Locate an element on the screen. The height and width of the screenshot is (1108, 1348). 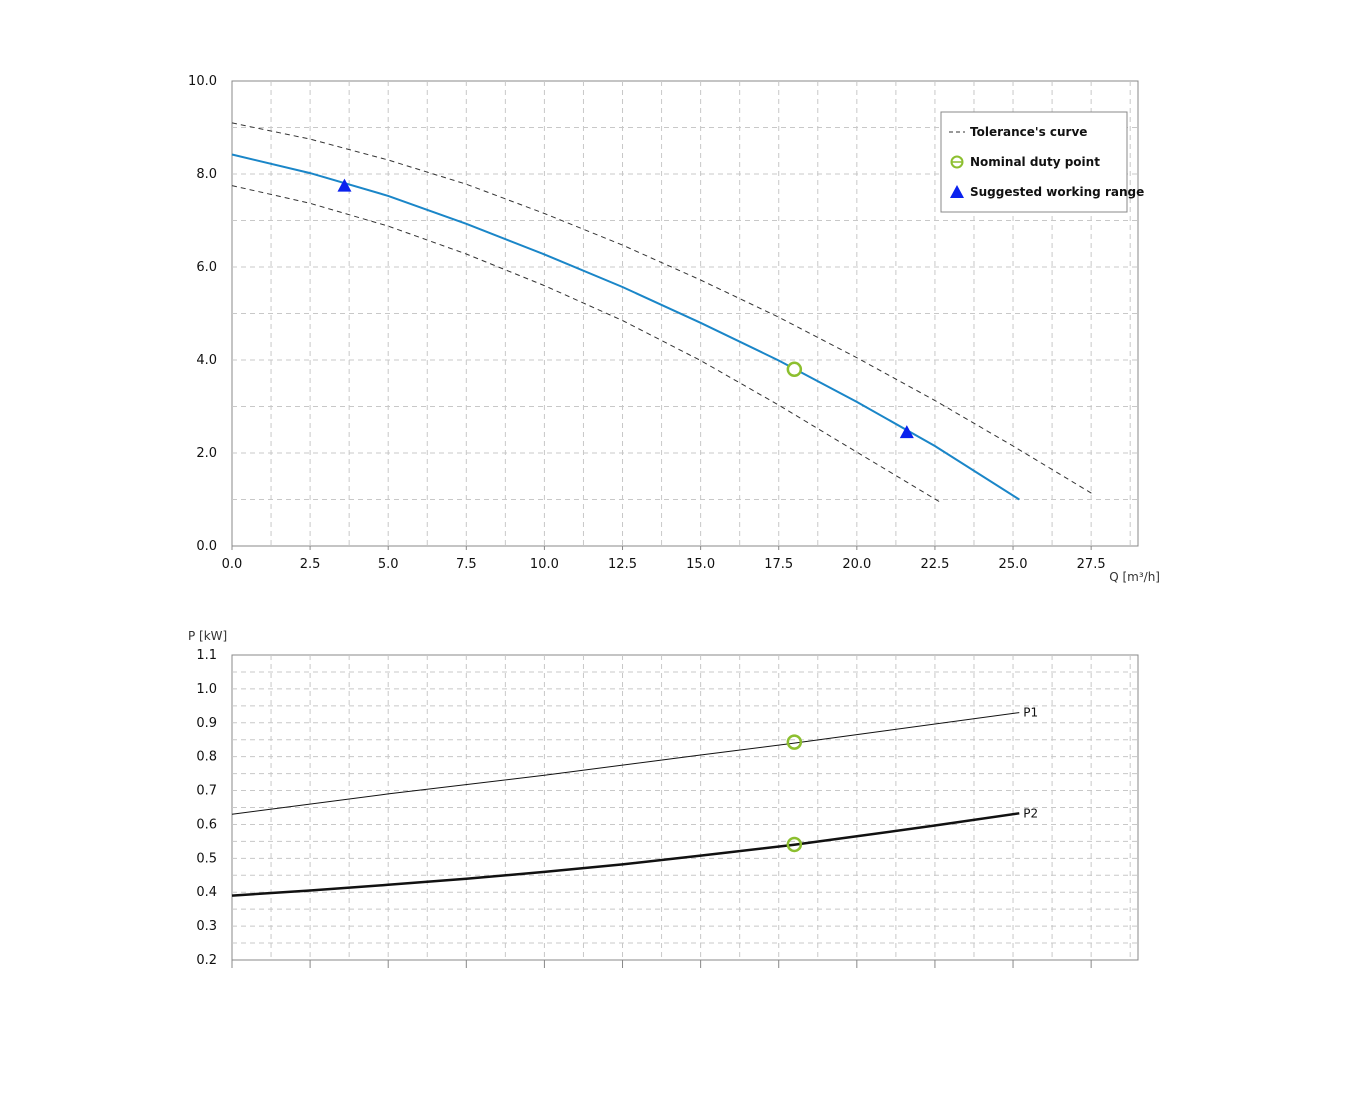
bottom-markers is located at coordinates (794, 793).